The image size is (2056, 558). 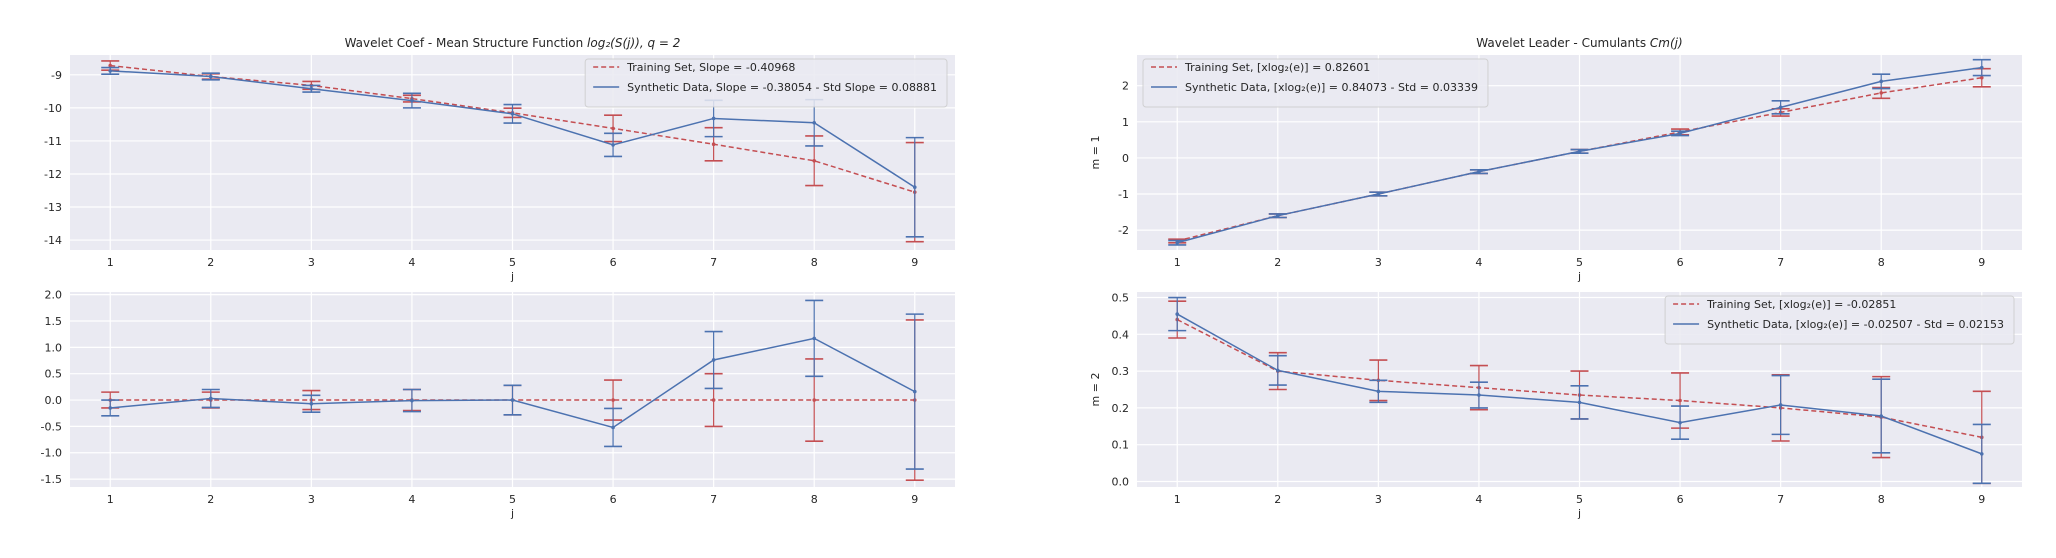 What do you see at coordinates (1121, 445) in the screenshot?
I see `y-tick-label: 0.1` at bounding box center [1121, 445].